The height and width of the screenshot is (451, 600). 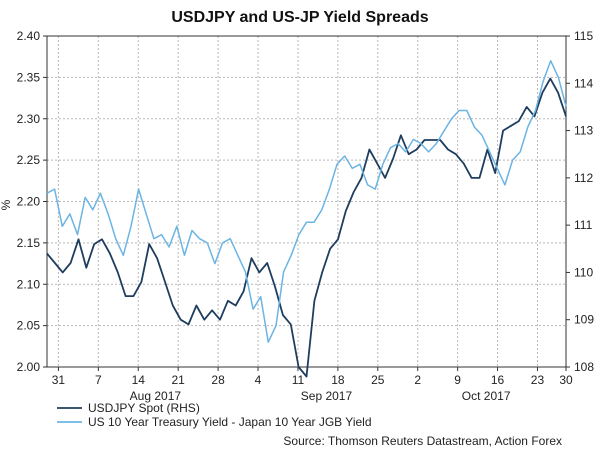 What do you see at coordinates (258, 380) in the screenshot?
I see `x-tick-label: 4` at bounding box center [258, 380].